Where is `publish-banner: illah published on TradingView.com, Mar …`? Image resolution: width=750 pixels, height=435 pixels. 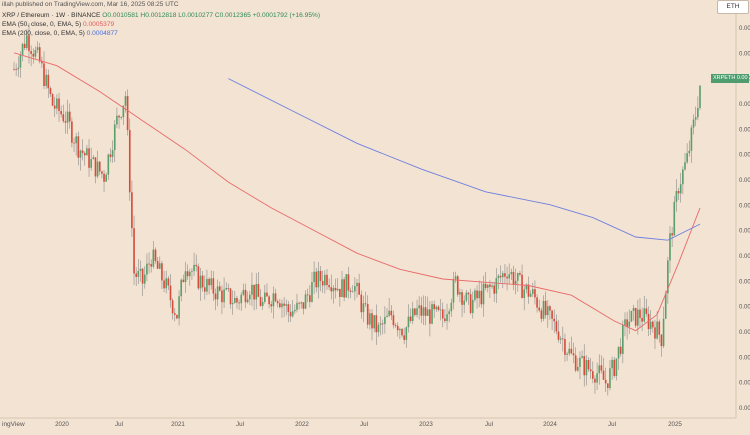 publish-banner: illah published on TradingView.com, Mar … is located at coordinates (90, 4).